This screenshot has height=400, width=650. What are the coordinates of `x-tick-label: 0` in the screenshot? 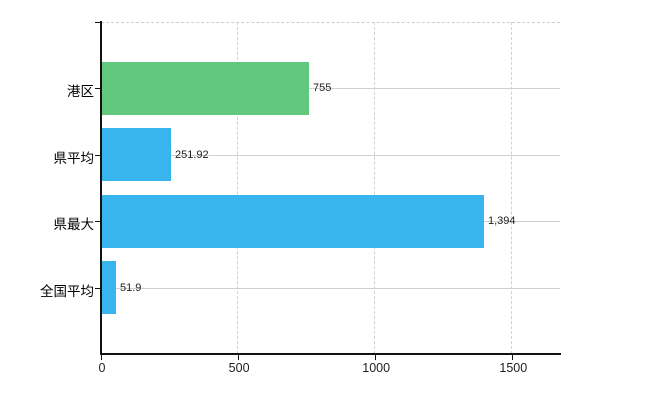 It's located at (102, 368).